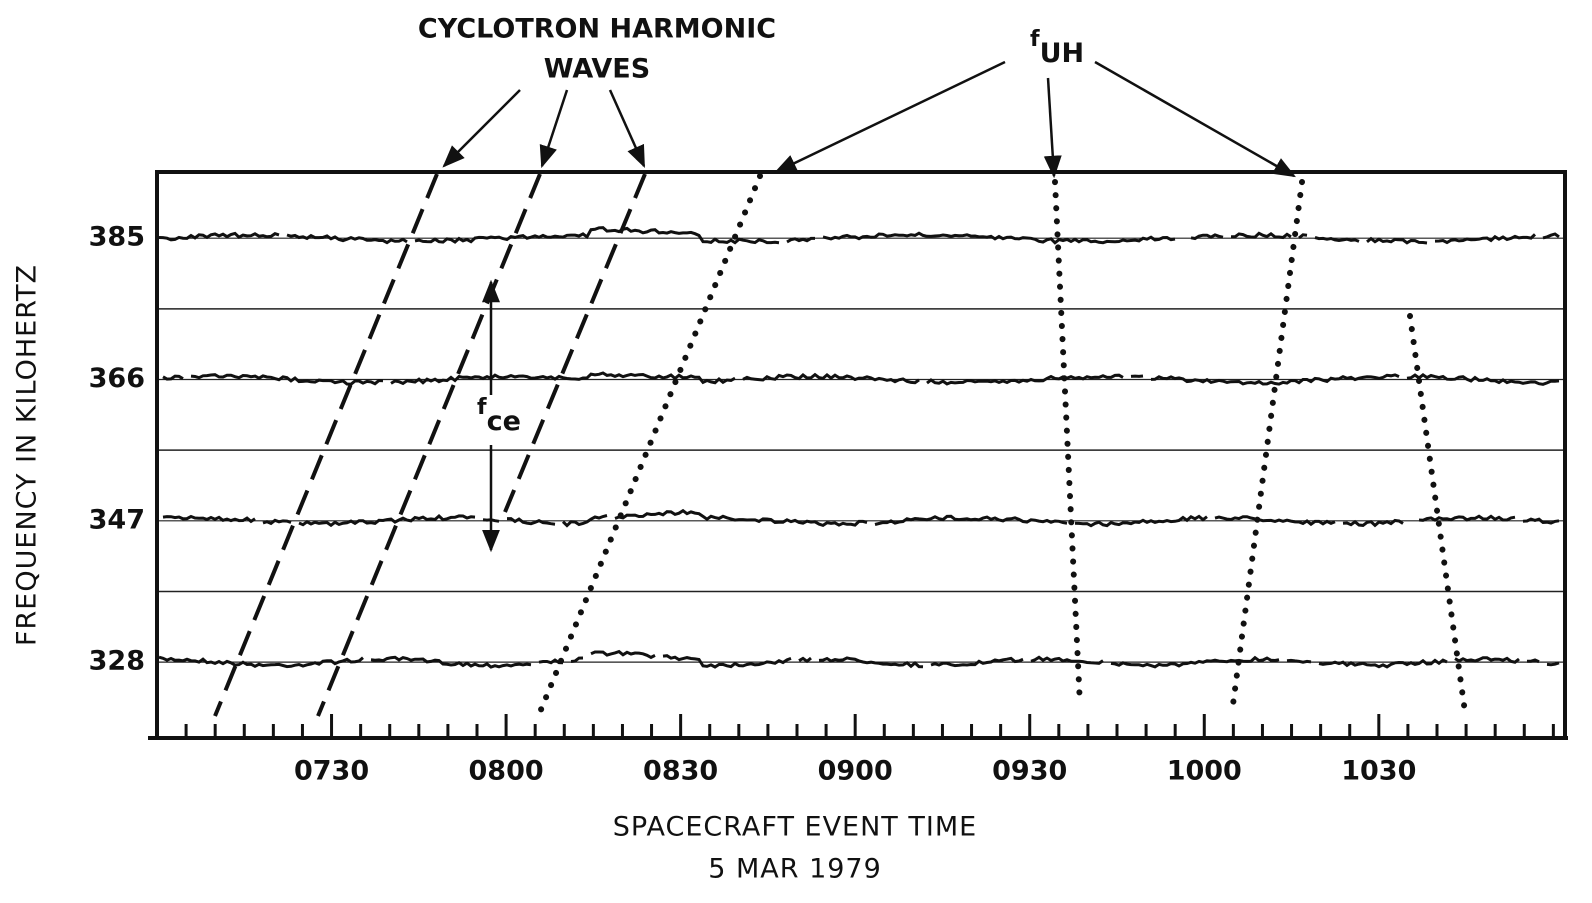  Describe the element at coordinates (506, 771) in the screenshot. I see `x-tick-label: 0800` at that location.